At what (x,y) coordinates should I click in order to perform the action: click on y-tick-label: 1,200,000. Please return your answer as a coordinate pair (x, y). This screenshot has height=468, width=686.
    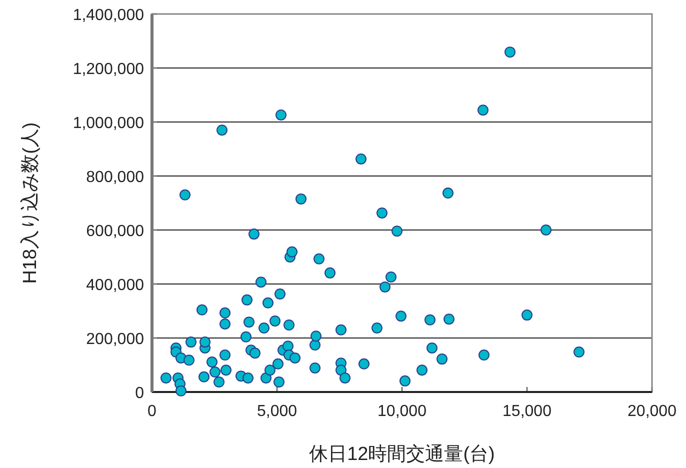
    Looking at the image, I should click on (108, 69).